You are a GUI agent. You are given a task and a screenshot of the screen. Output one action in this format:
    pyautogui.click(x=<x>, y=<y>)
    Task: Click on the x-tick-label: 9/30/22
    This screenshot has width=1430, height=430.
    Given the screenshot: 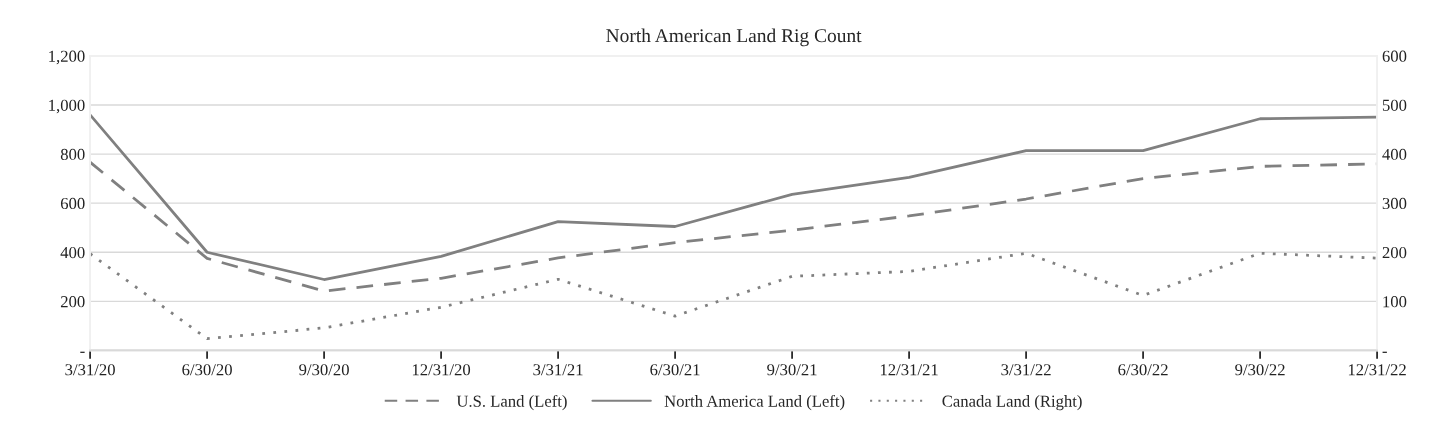 What is the action you would take?
    pyautogui.click(x=1260, y=370)
    